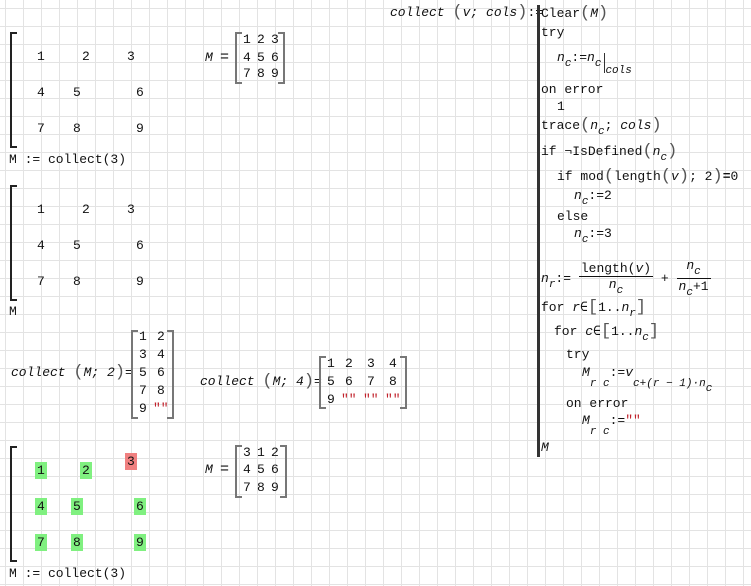 The height and width of the screenshot is (586, 751). What do you see at coordinates (561, 106) in the screenshot?
I see `line-one: 1` at bounding box center [561, 106].